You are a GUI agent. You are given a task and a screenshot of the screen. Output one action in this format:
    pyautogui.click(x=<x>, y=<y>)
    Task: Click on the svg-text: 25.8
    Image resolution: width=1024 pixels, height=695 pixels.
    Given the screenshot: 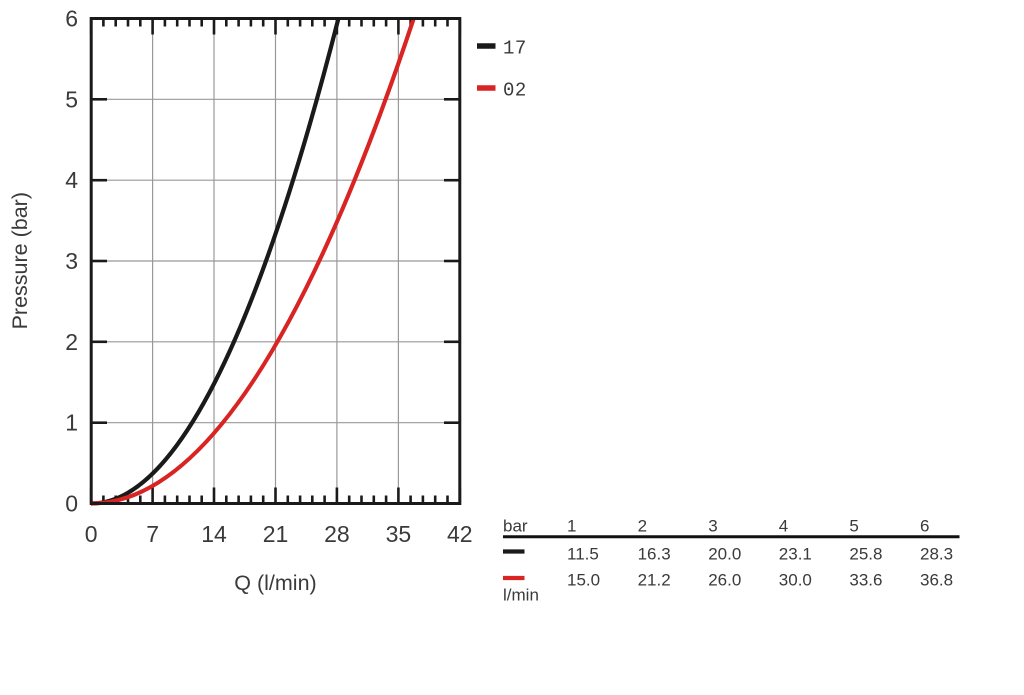 What is the action you would take?
    pyautogui.click(x=865, y=554)
    